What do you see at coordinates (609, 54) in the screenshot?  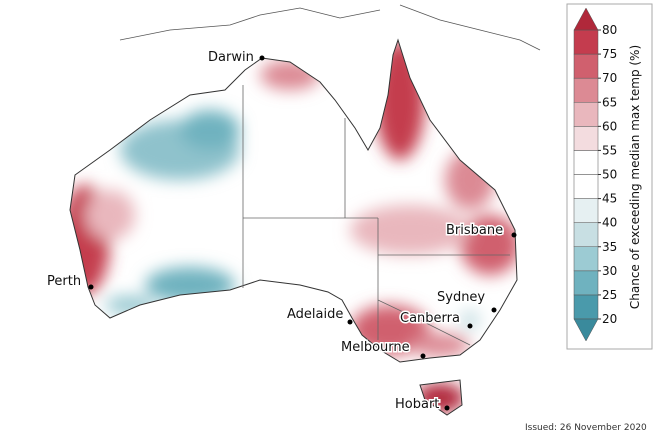 I see `colorbar-tick-label: 75` at bounding box center [609, 54].